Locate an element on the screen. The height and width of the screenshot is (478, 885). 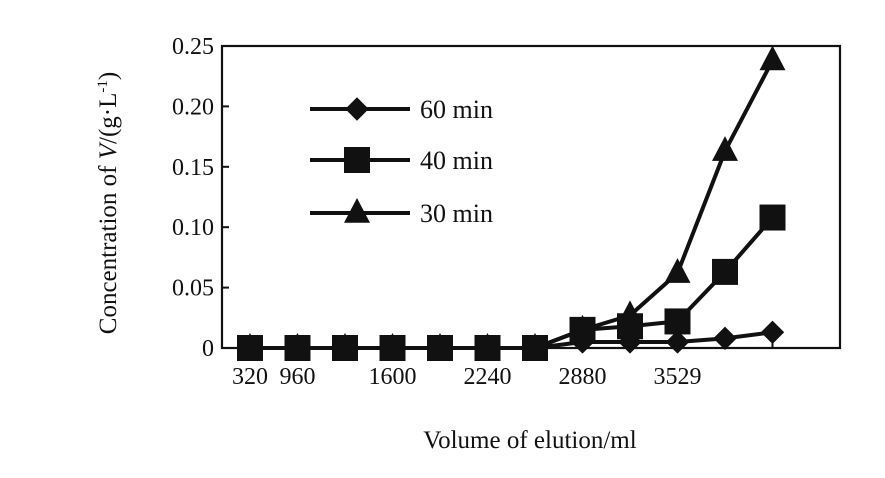
x-tick-label: 2240 is located at coordinates (488, 377).